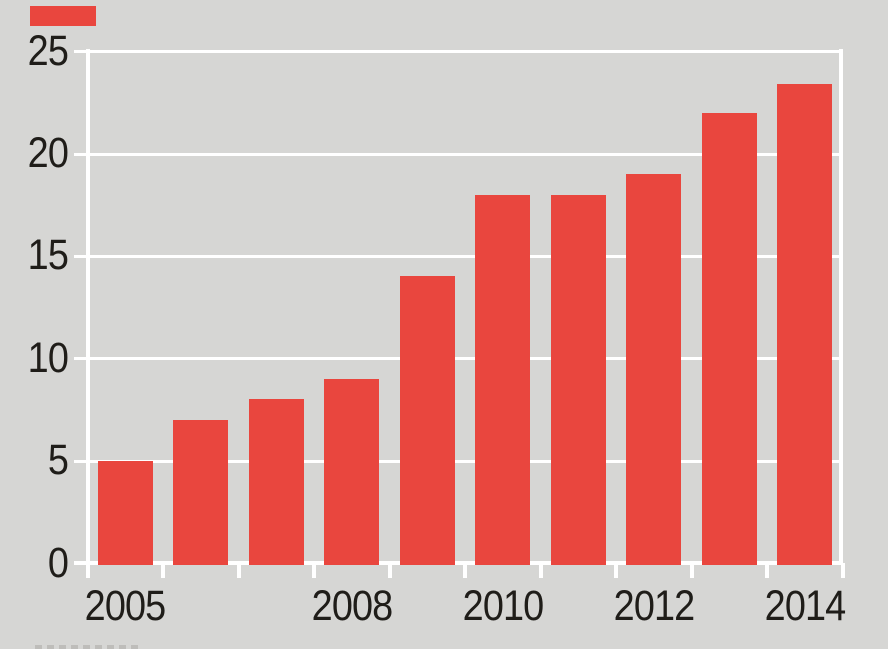  I want to click on y-axis-tick-label: 20, so click(48, 153).